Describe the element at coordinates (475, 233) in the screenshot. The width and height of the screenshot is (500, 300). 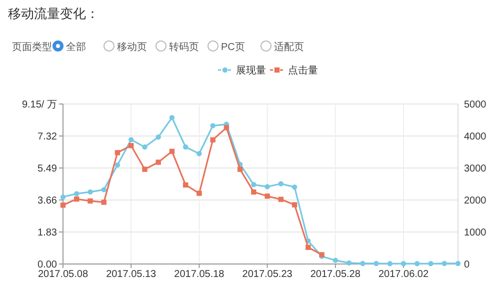
I see `y2-tick-label: 1000` at that location.